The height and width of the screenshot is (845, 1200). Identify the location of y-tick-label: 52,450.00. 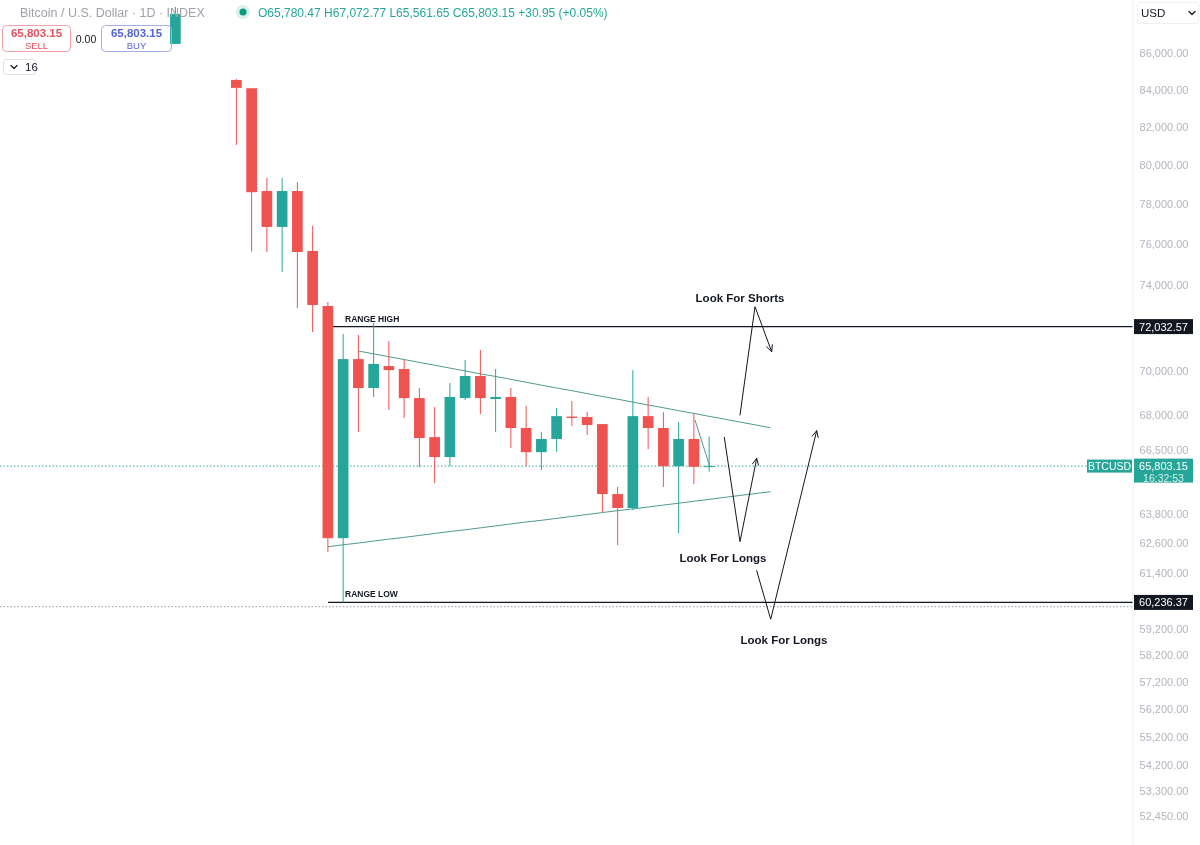
(1164, 815).